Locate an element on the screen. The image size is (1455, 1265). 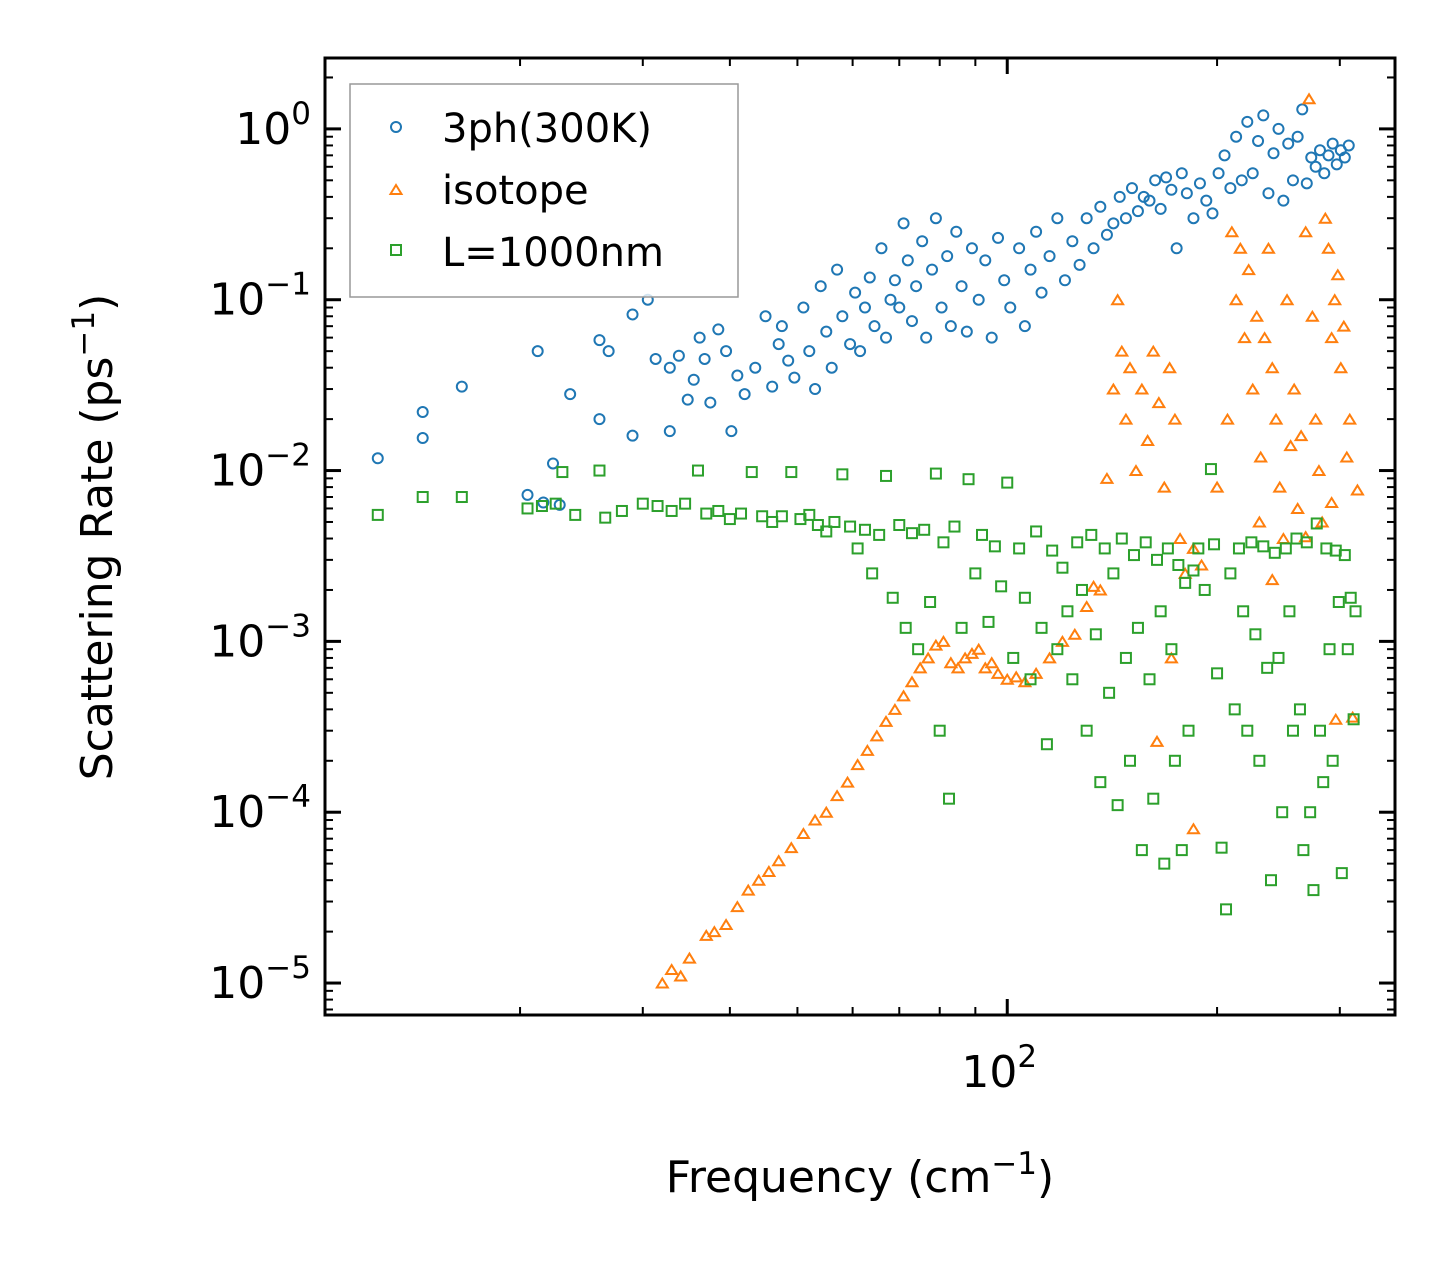
legend-marker-l1000nm is located at coordinates (396, 250).